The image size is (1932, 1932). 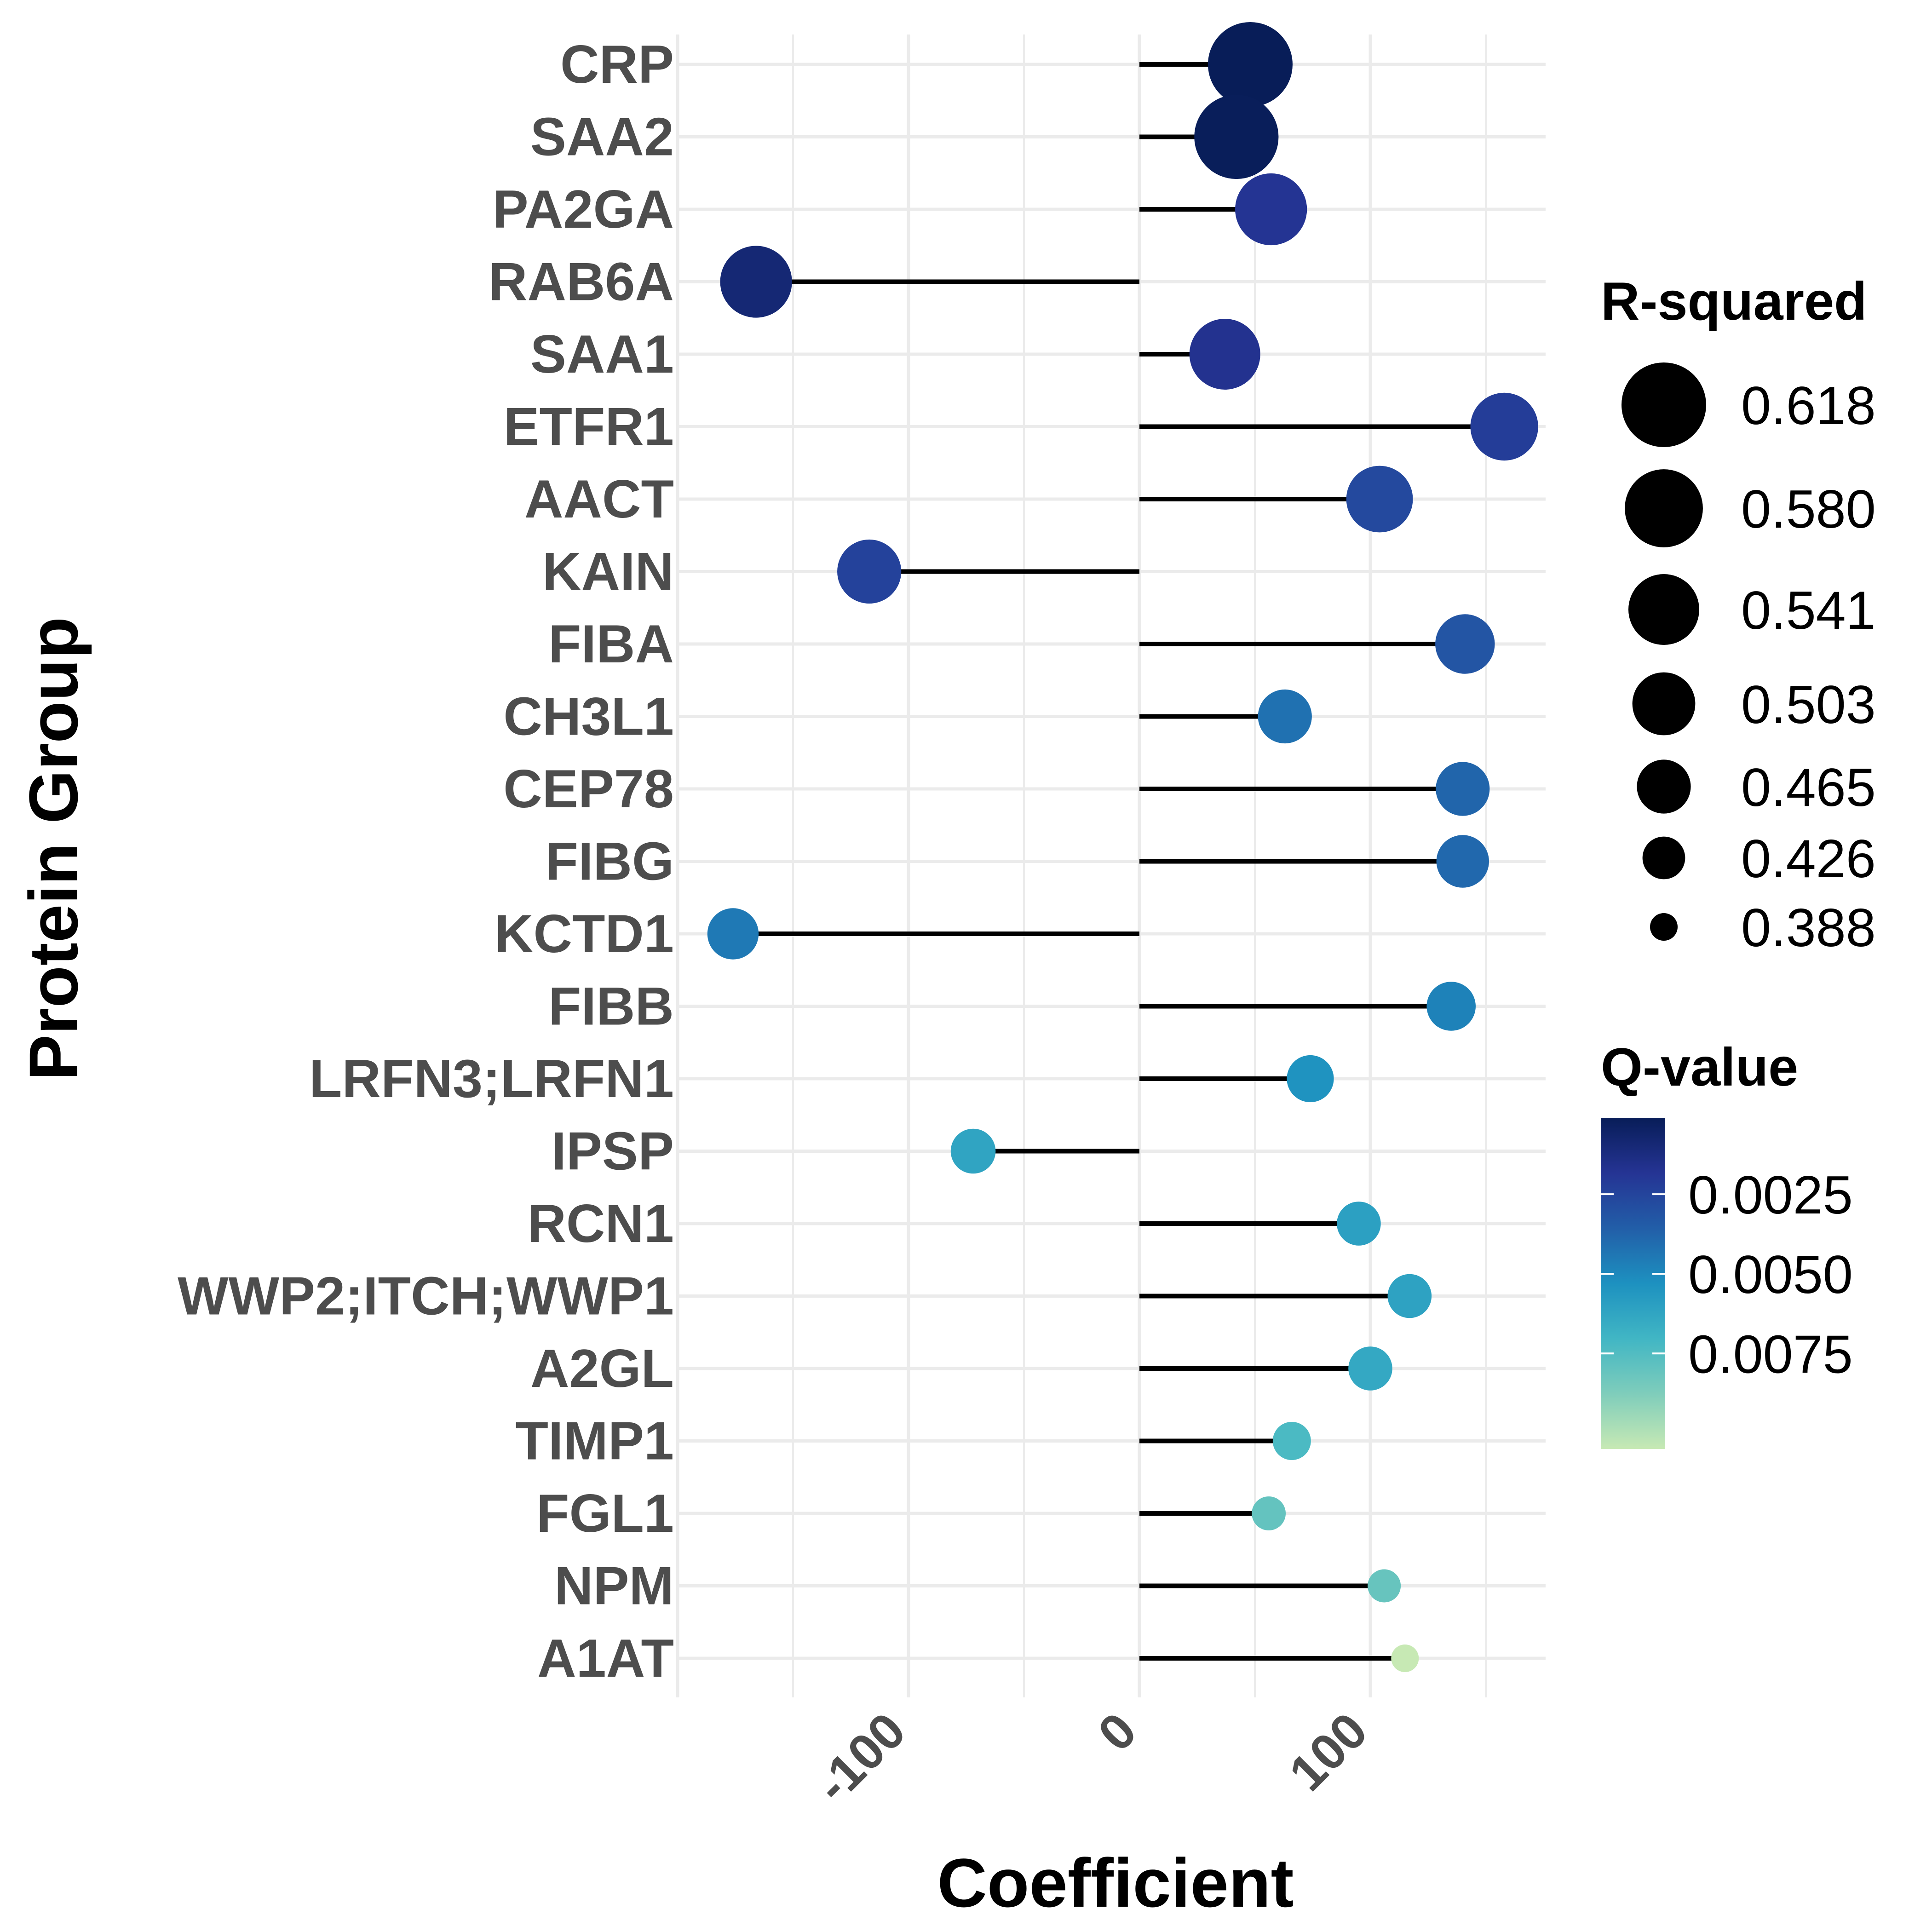 What do you see at coordinates (756, 282) in the screenshot?
I see `point-rab6a` at bounding box center [756, 282].